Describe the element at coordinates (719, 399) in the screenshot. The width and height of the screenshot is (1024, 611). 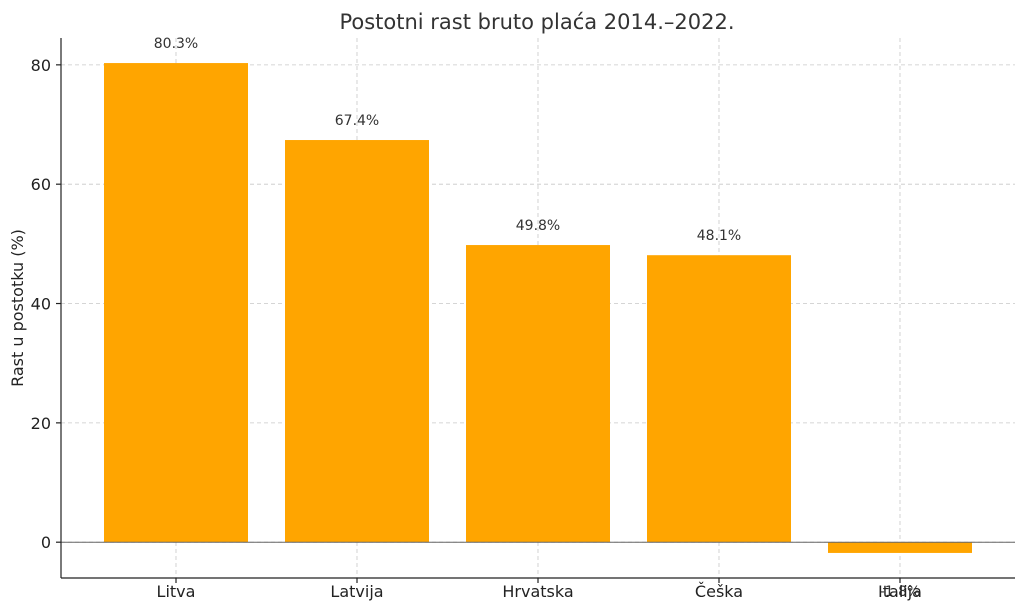
I see `bar-češka` at that location.